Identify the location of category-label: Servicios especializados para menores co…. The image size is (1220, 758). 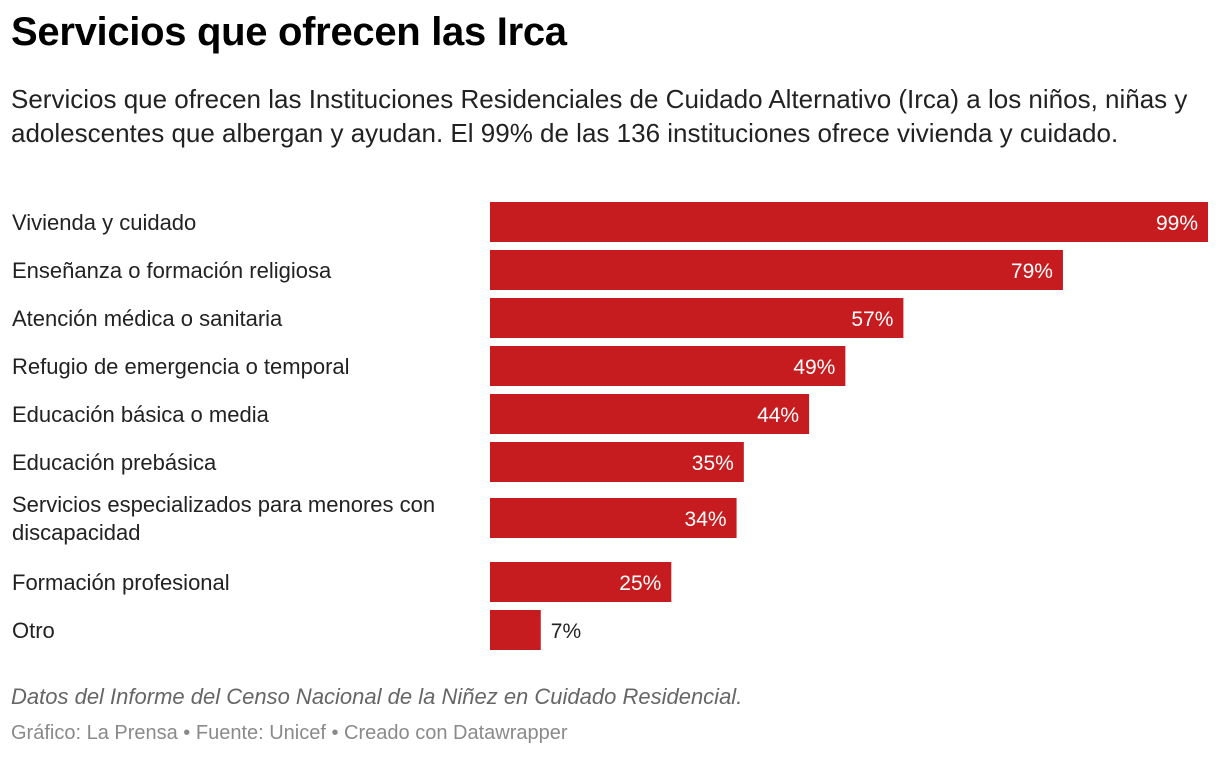
(223, 518).